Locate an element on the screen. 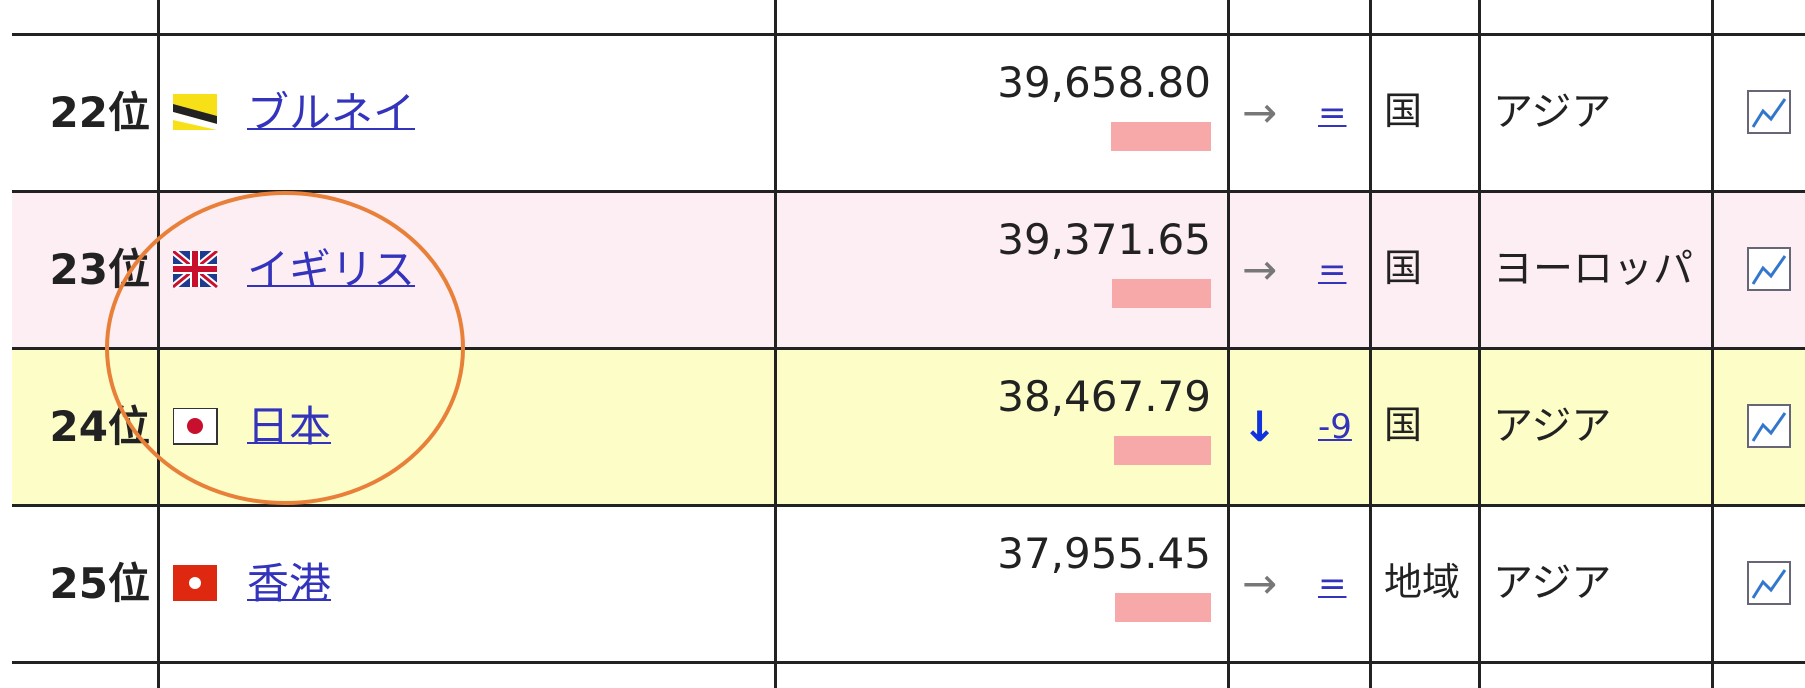  highlight-circle is located at coordinates (285, 348).